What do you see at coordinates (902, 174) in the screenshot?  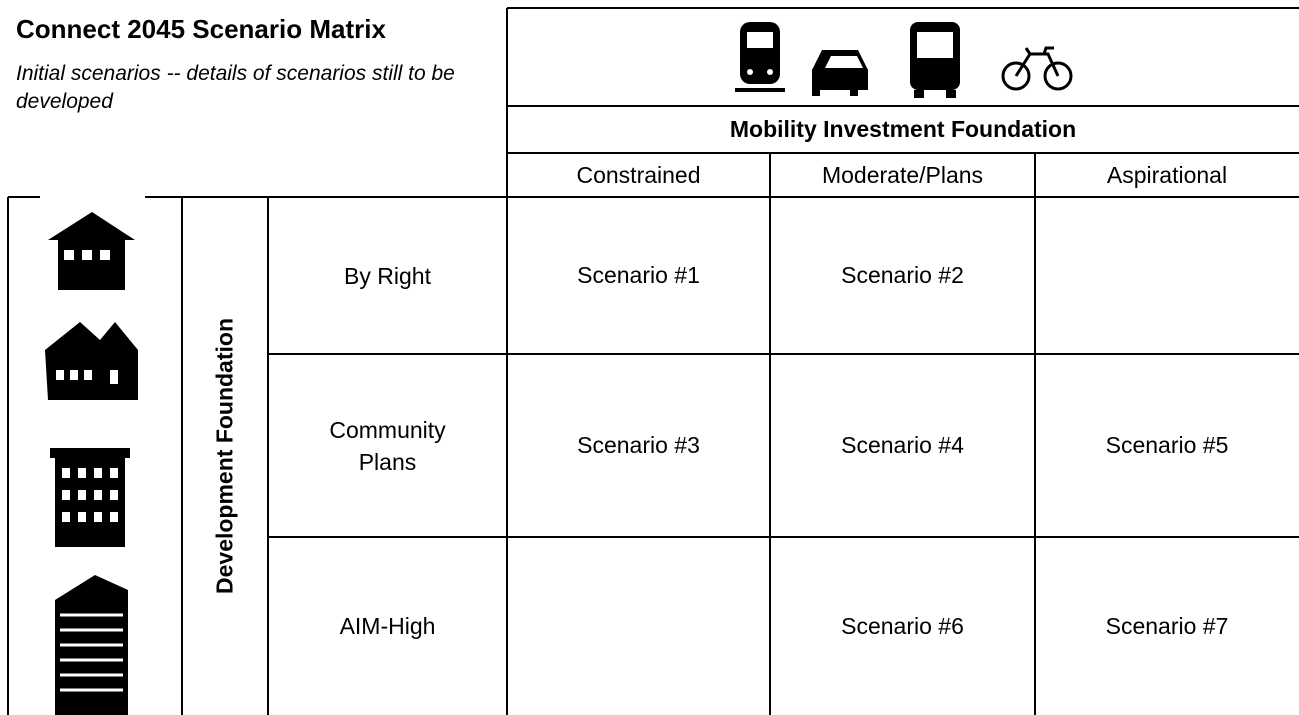 I see `column-header: Moderate/Plans` at bounding box center [902, 174].